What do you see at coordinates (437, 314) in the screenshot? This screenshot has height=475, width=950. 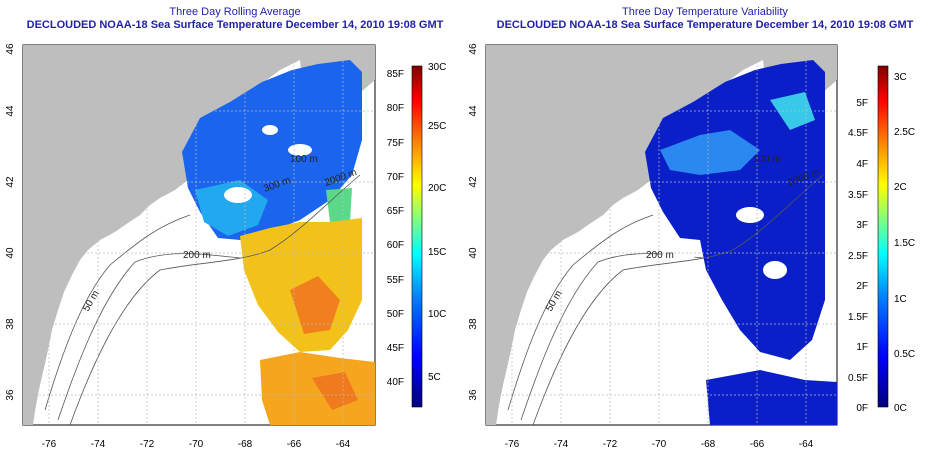 I see `colorbar-c-label: 10C` at bounding box center [437, 314].